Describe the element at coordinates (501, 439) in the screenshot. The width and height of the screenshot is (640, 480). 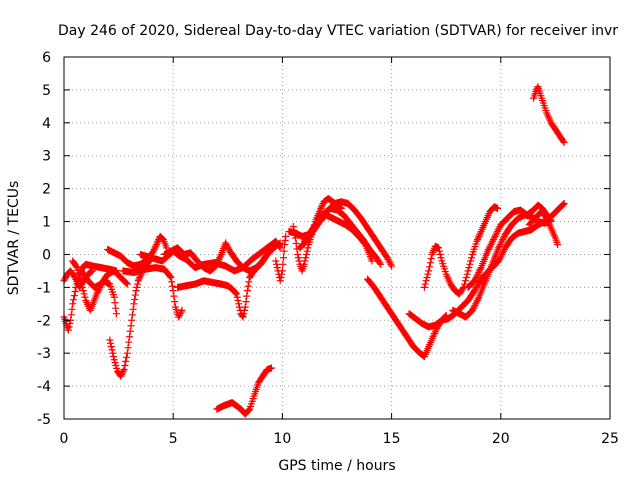
I see `x-tick-label: 20` at that location.